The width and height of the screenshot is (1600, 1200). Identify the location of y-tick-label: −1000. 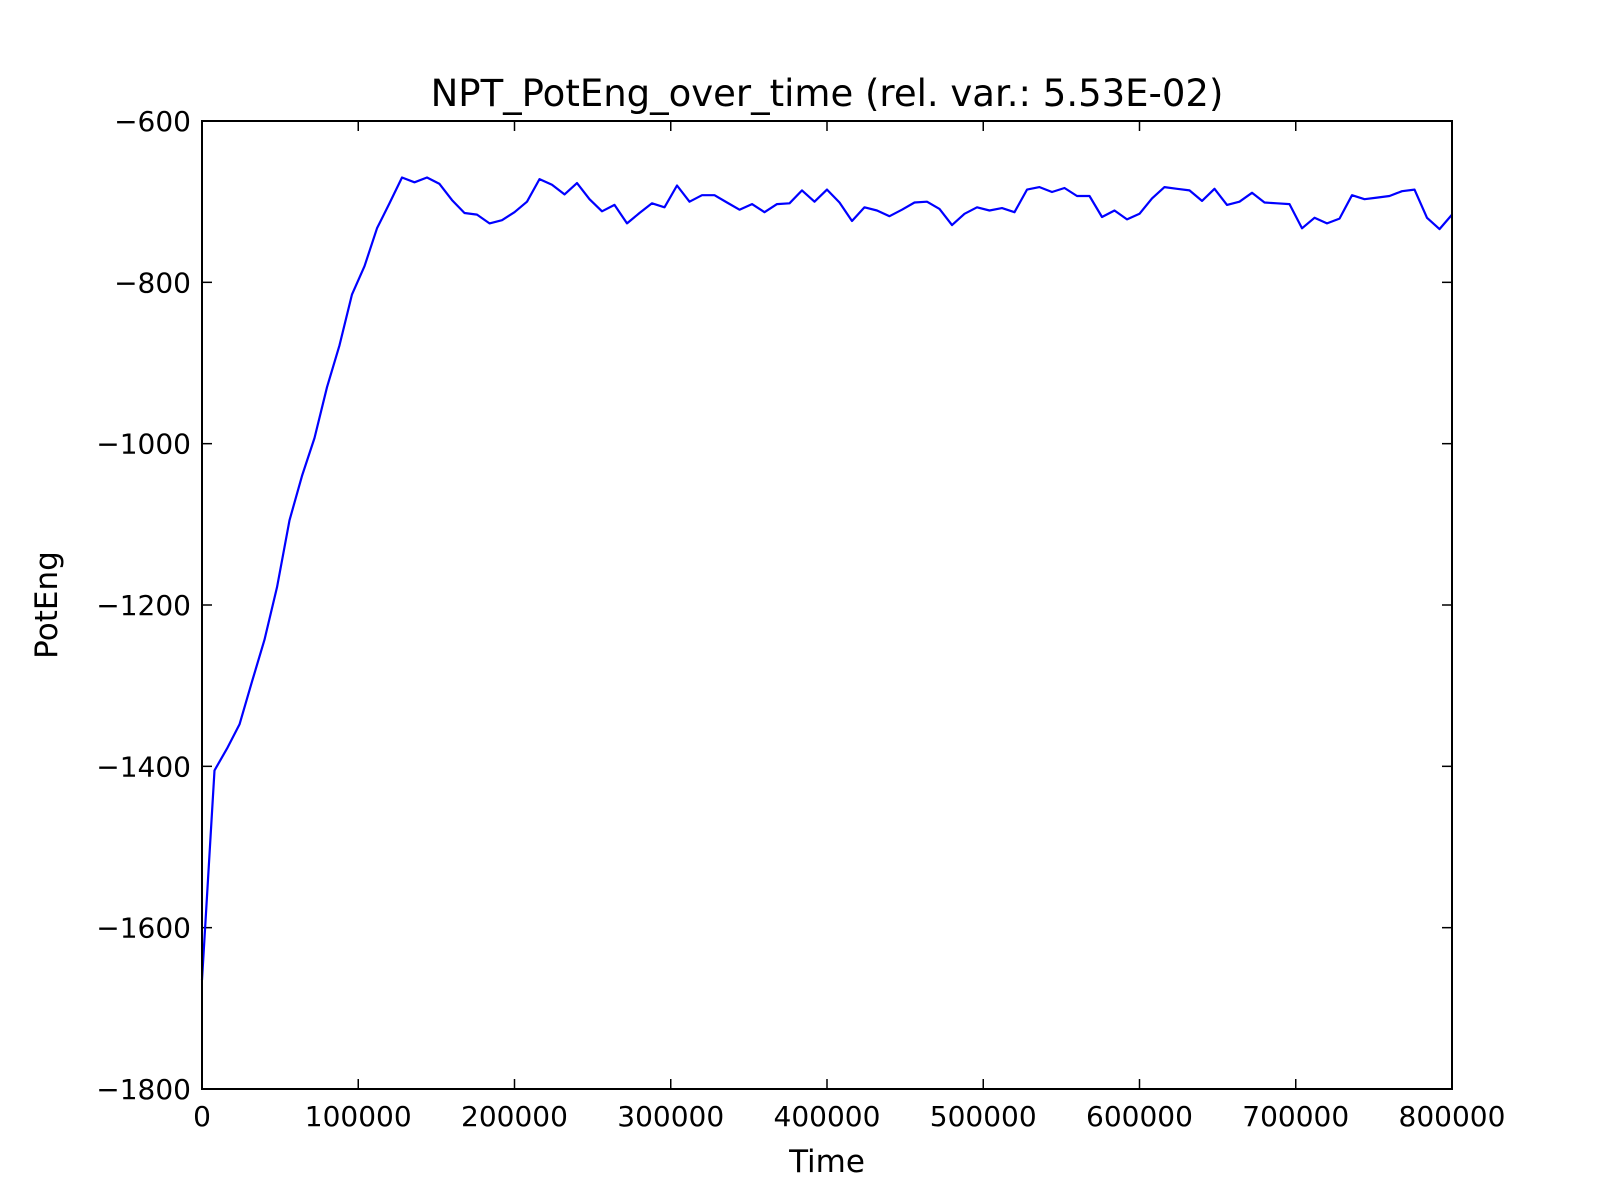
(143, 444).